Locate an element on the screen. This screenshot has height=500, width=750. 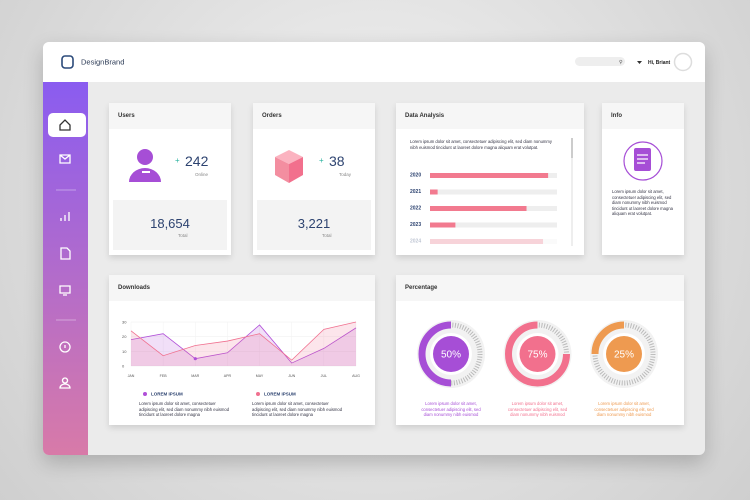
users-card: Users 242 + Online 18,654 Total is located at coordinates (170, 179).